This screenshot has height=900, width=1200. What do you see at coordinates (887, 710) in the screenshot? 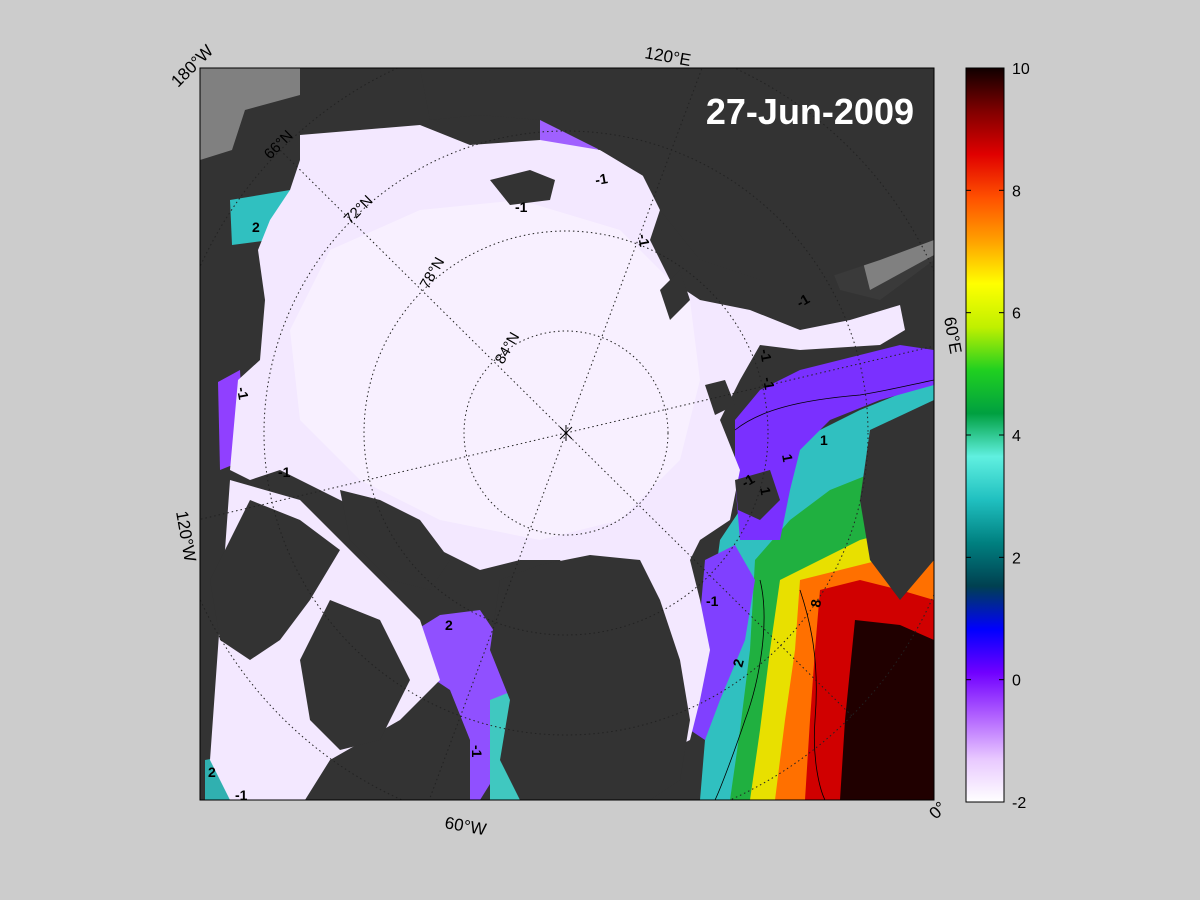
I see `atlantic-dark-water` at bounding box center [887, 710].